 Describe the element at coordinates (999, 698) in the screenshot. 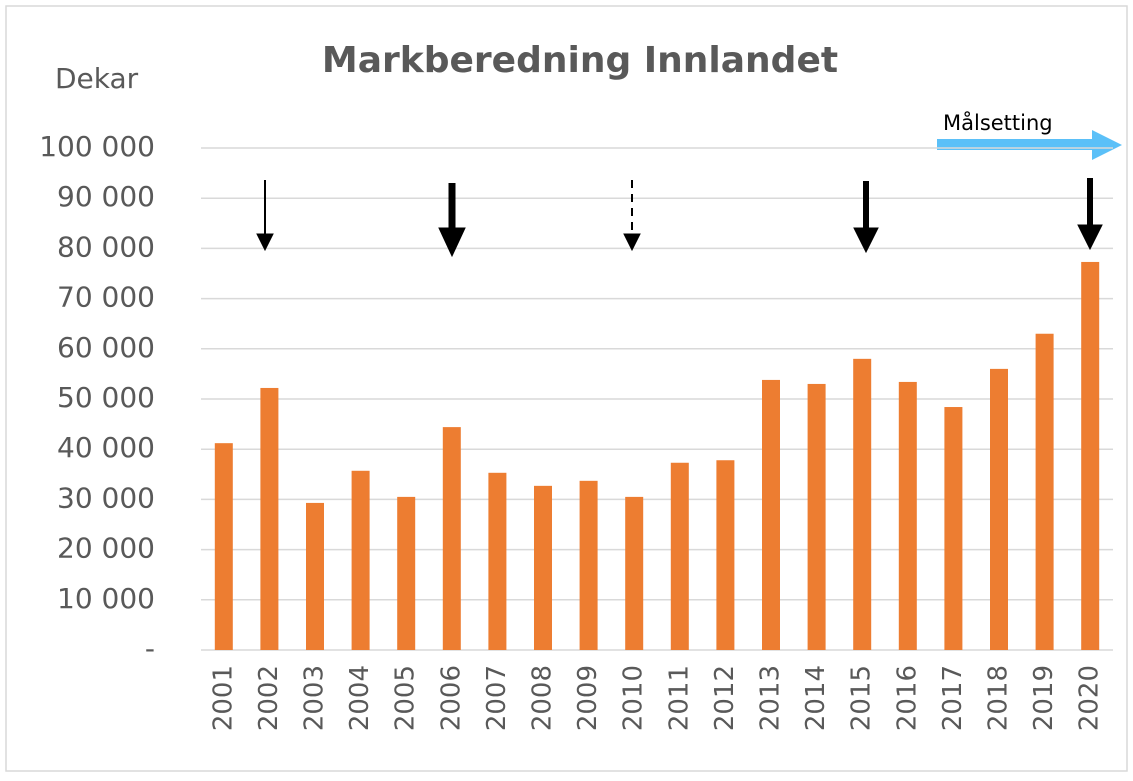

I see `x-tick-label: 2018` at that location.